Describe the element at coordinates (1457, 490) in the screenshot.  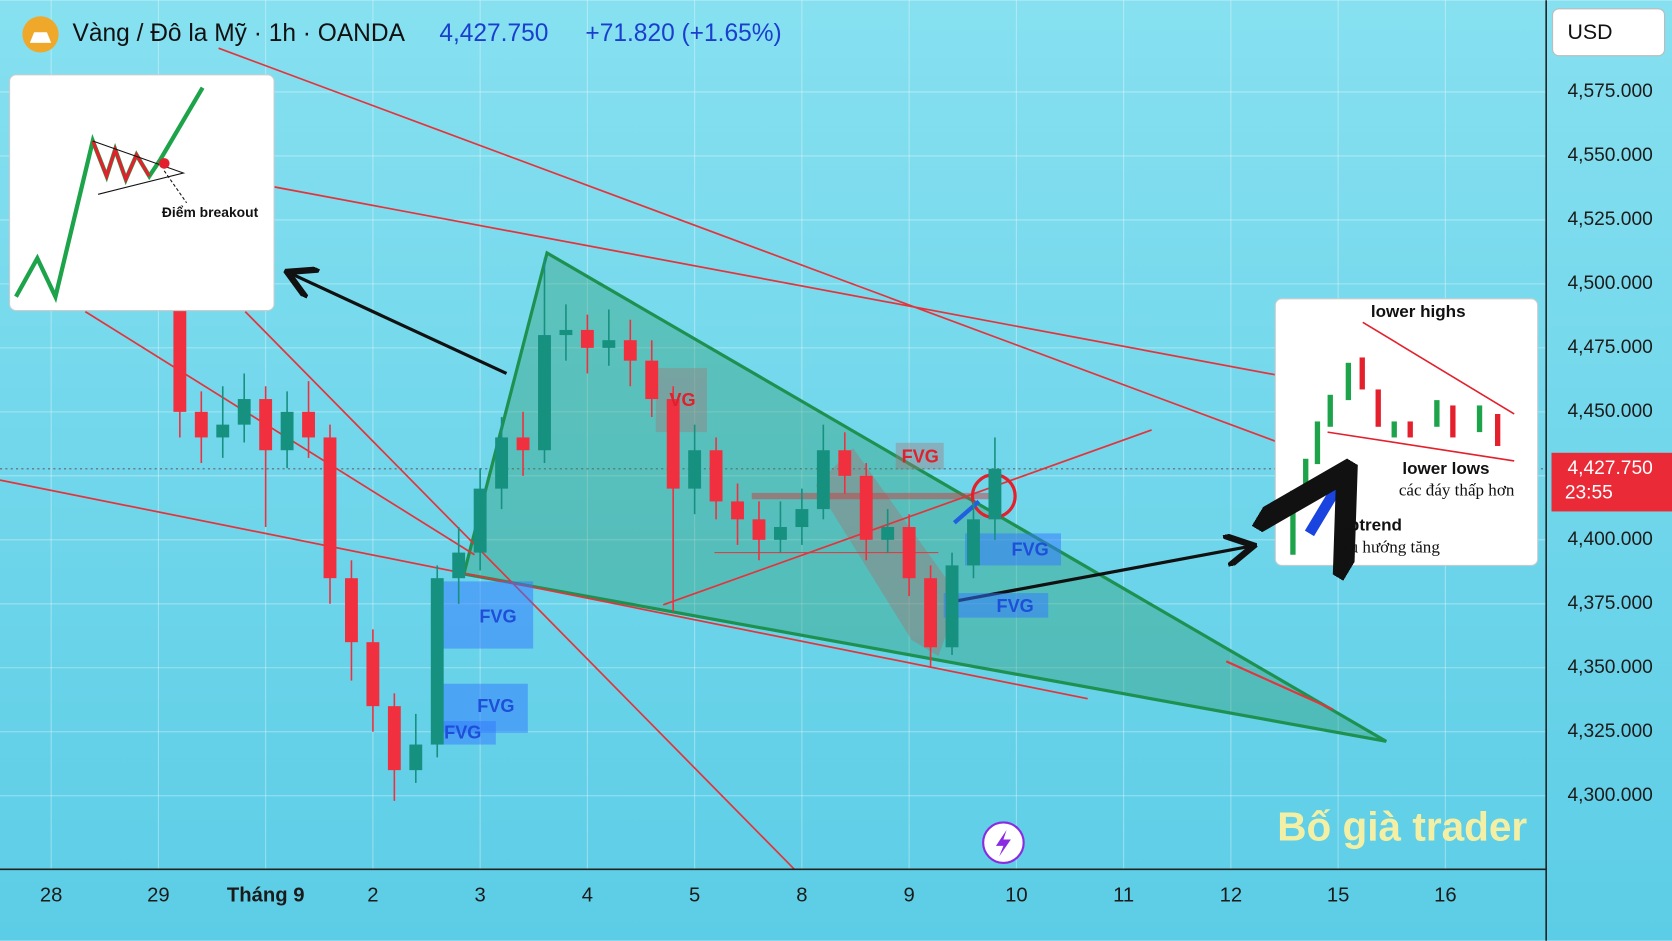
I see `inset-label: các đáy thấp hơn` at that location.